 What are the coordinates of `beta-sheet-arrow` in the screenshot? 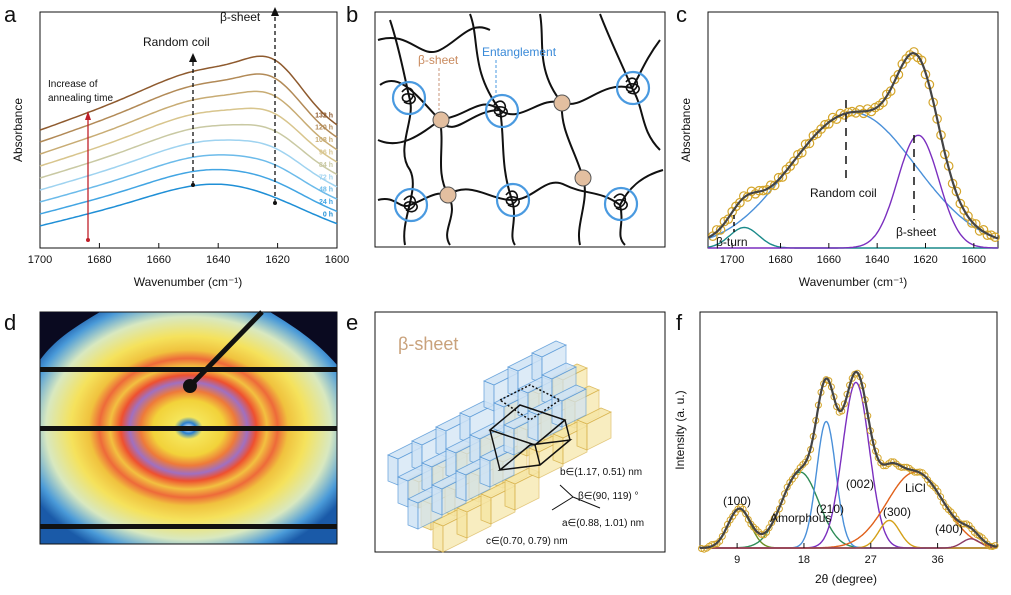 It's located at (275, 11).